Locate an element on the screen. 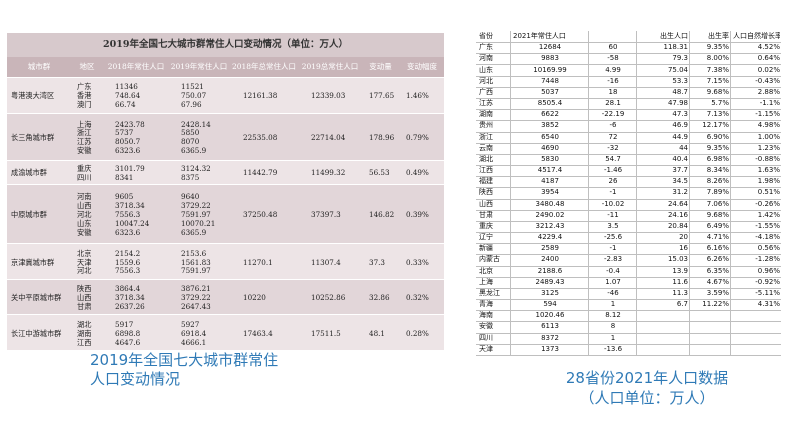 The height and width of the screenshot is (447, 794). pop-2018: 66.74 is located at coordinates (125, 105).